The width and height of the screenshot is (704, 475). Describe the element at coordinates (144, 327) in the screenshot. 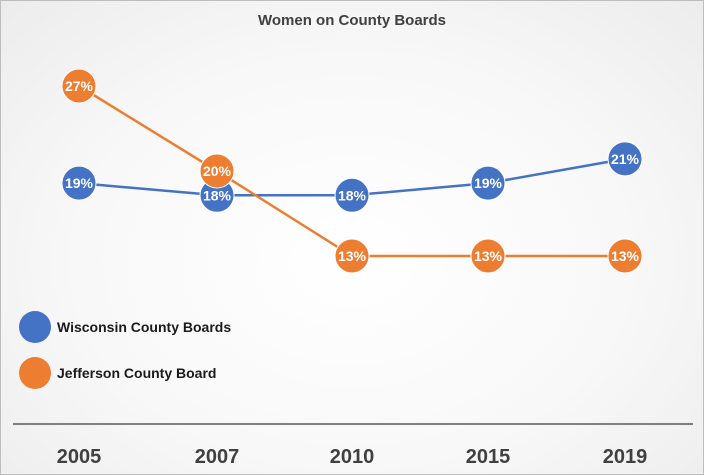

I see `legend-label: Wisconsin County Boards` at that location.